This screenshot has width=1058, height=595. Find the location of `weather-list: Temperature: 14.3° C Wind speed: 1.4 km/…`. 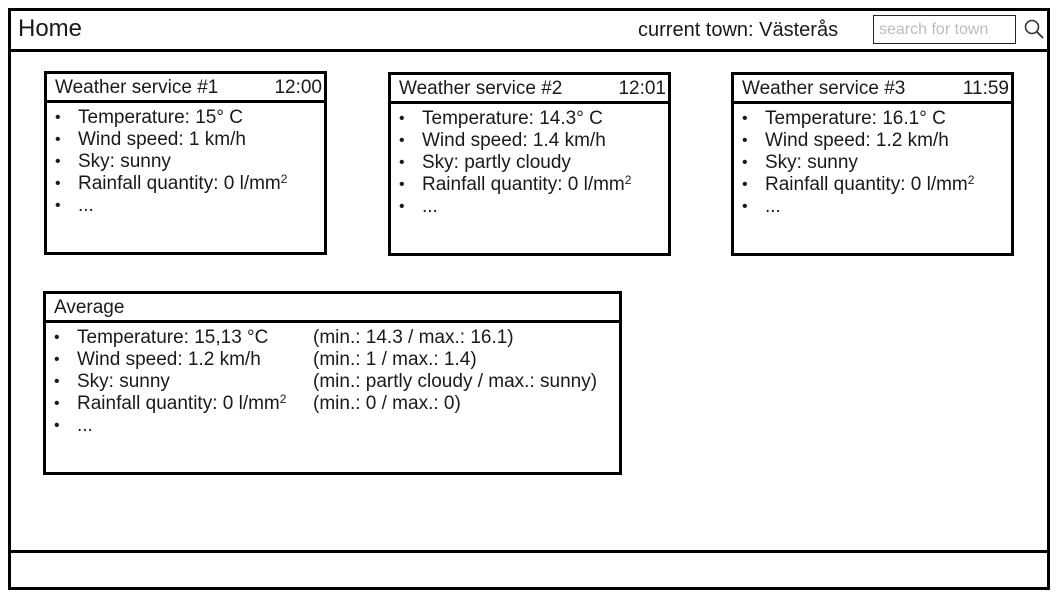

weather-list: Temperature: 14.3° C Wind speed: 1.4 km/… is located at coordinates (529, 161).